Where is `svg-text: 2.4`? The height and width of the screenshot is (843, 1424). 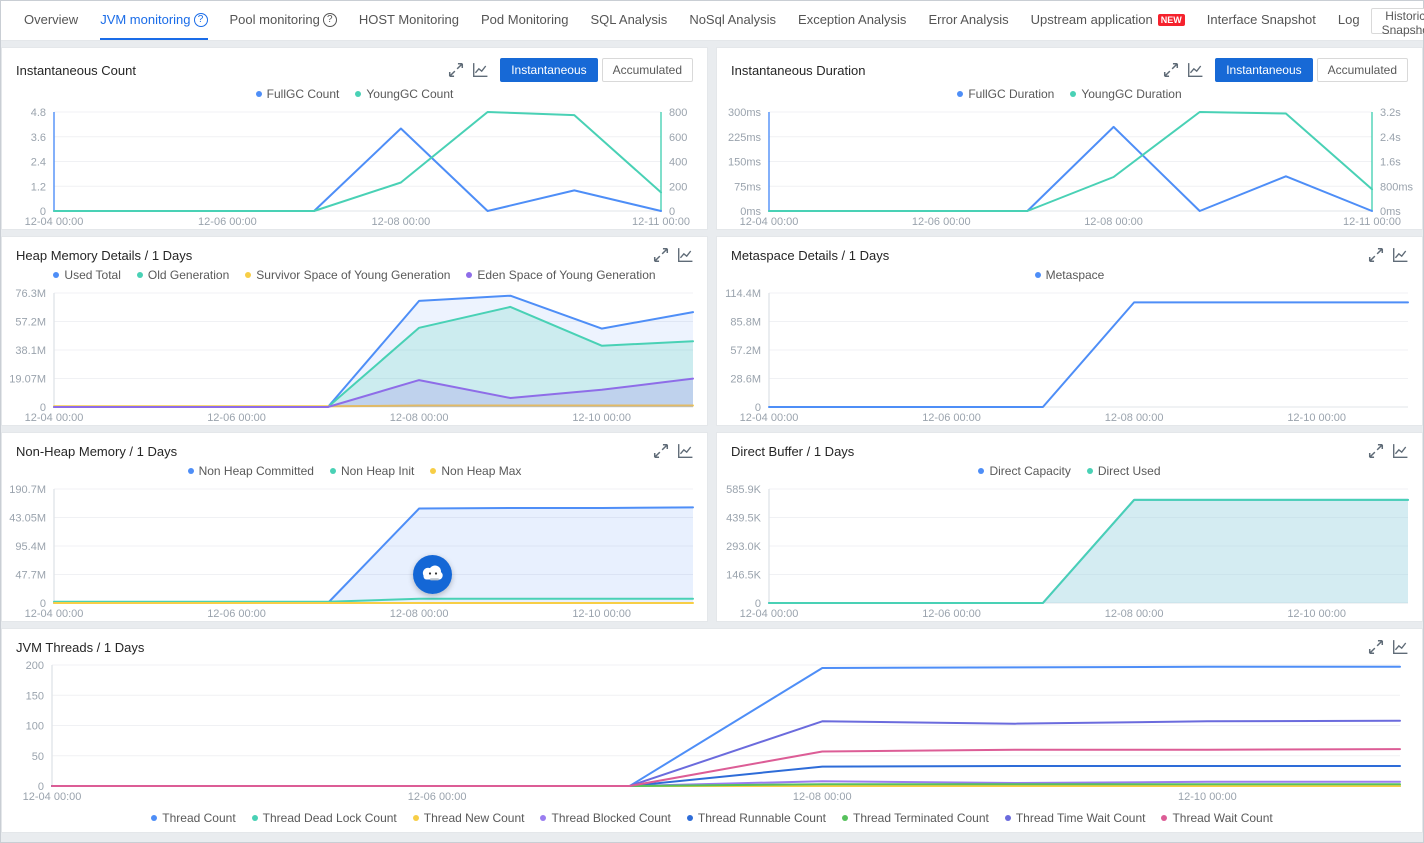 svg-text: 2.4 is located at coordinates (38, 163).